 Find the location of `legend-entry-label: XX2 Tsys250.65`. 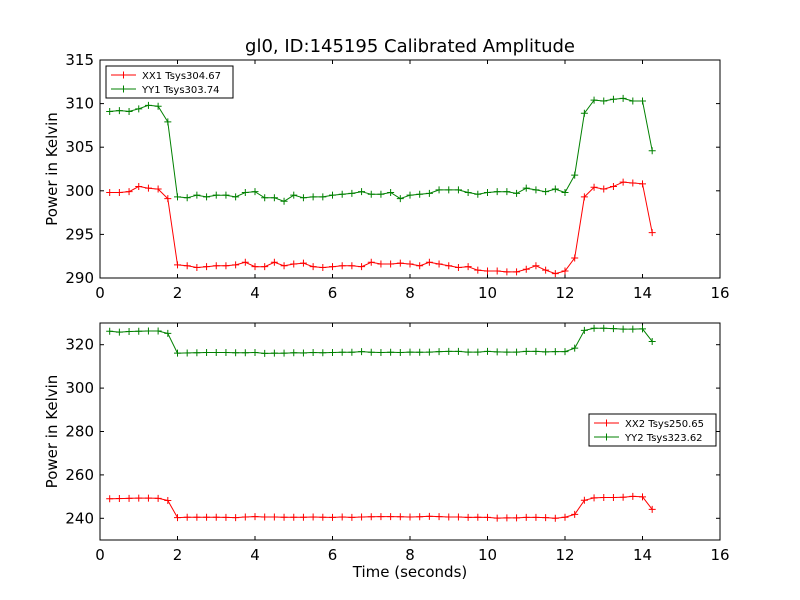

legend-entry-label: XX2 Tsys250.65 is located at coordinates (664, 424).